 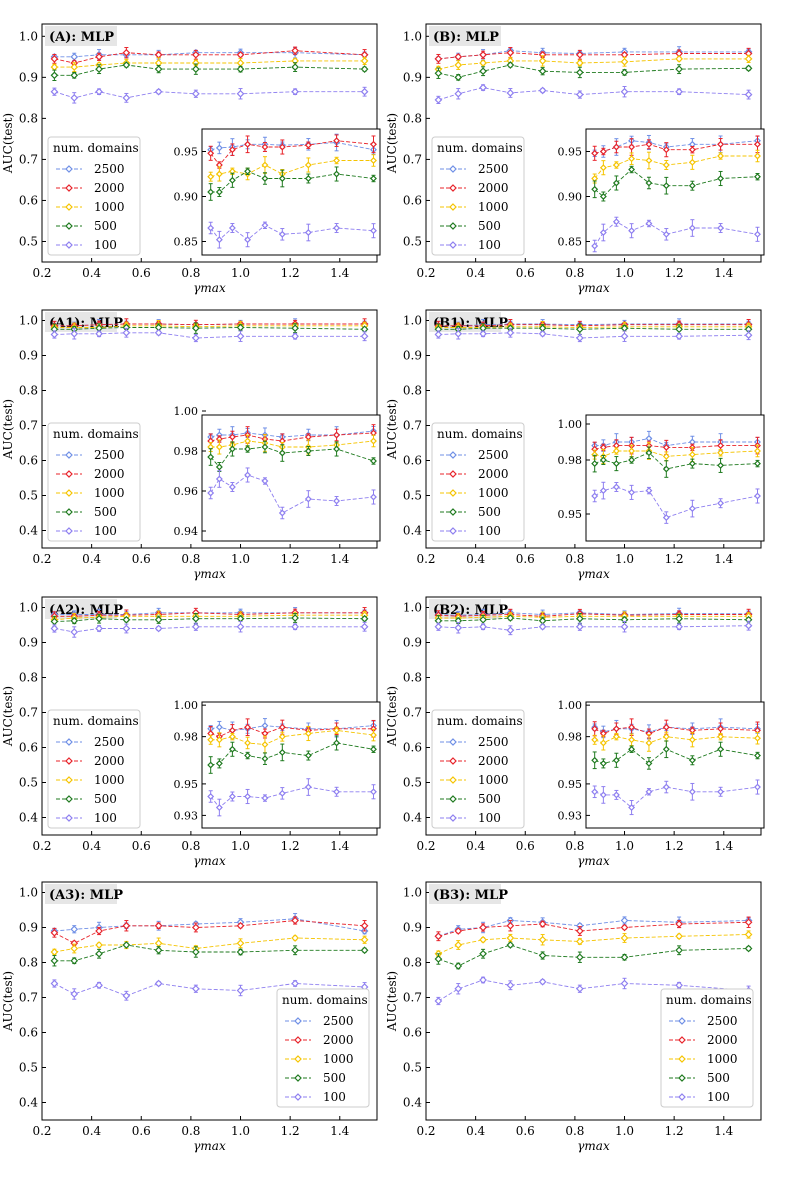 I want to click on panel-B-ylabel: AUC(test), so click(x=392, y=143).